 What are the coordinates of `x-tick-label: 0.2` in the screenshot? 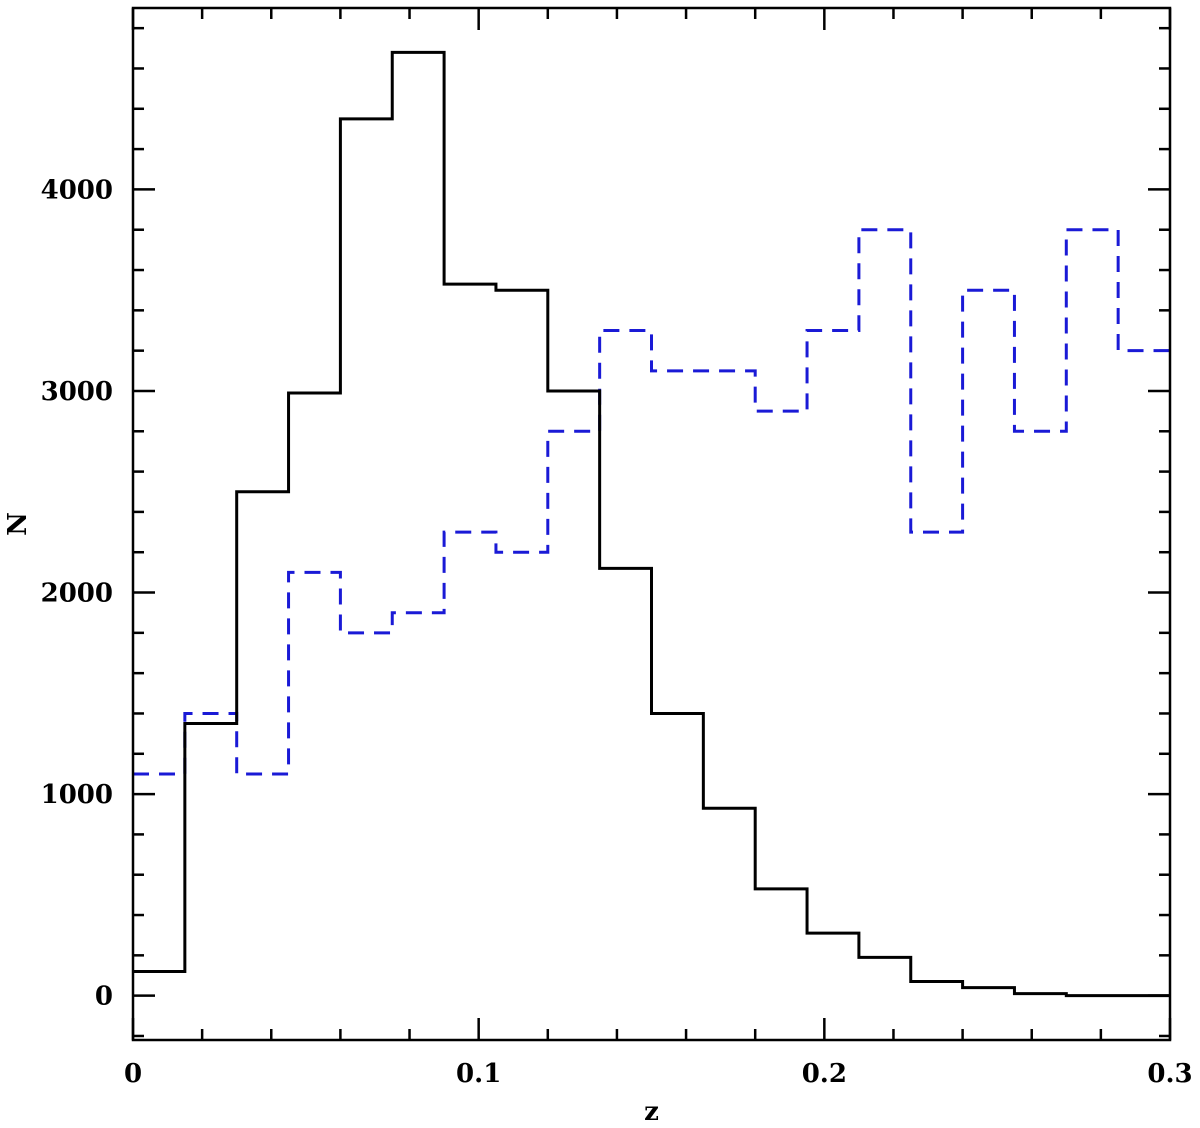 It's located at (824, 1074).